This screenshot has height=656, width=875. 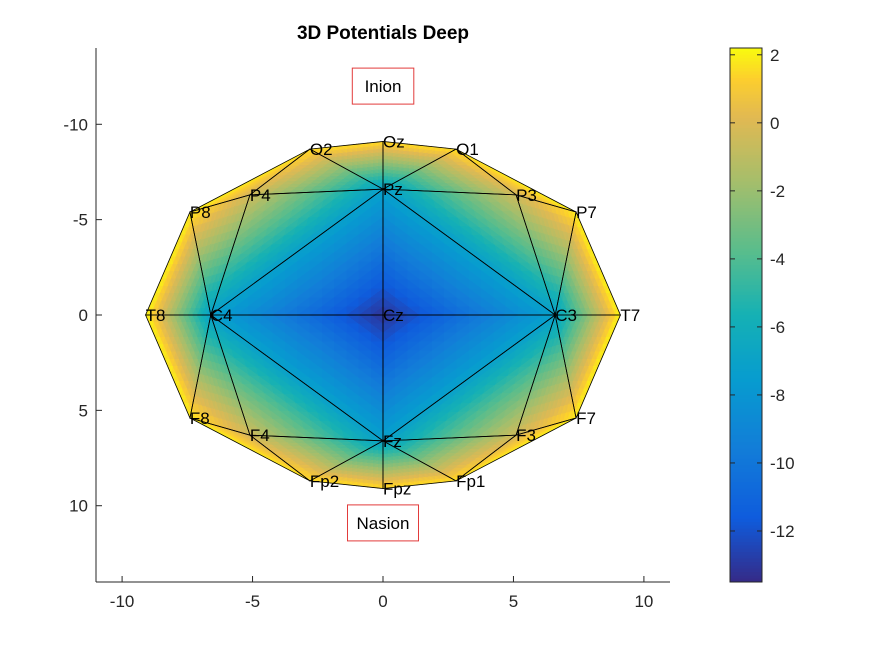 I want to click on colorbar-tick-label: -8, so click(x=777, y=395).